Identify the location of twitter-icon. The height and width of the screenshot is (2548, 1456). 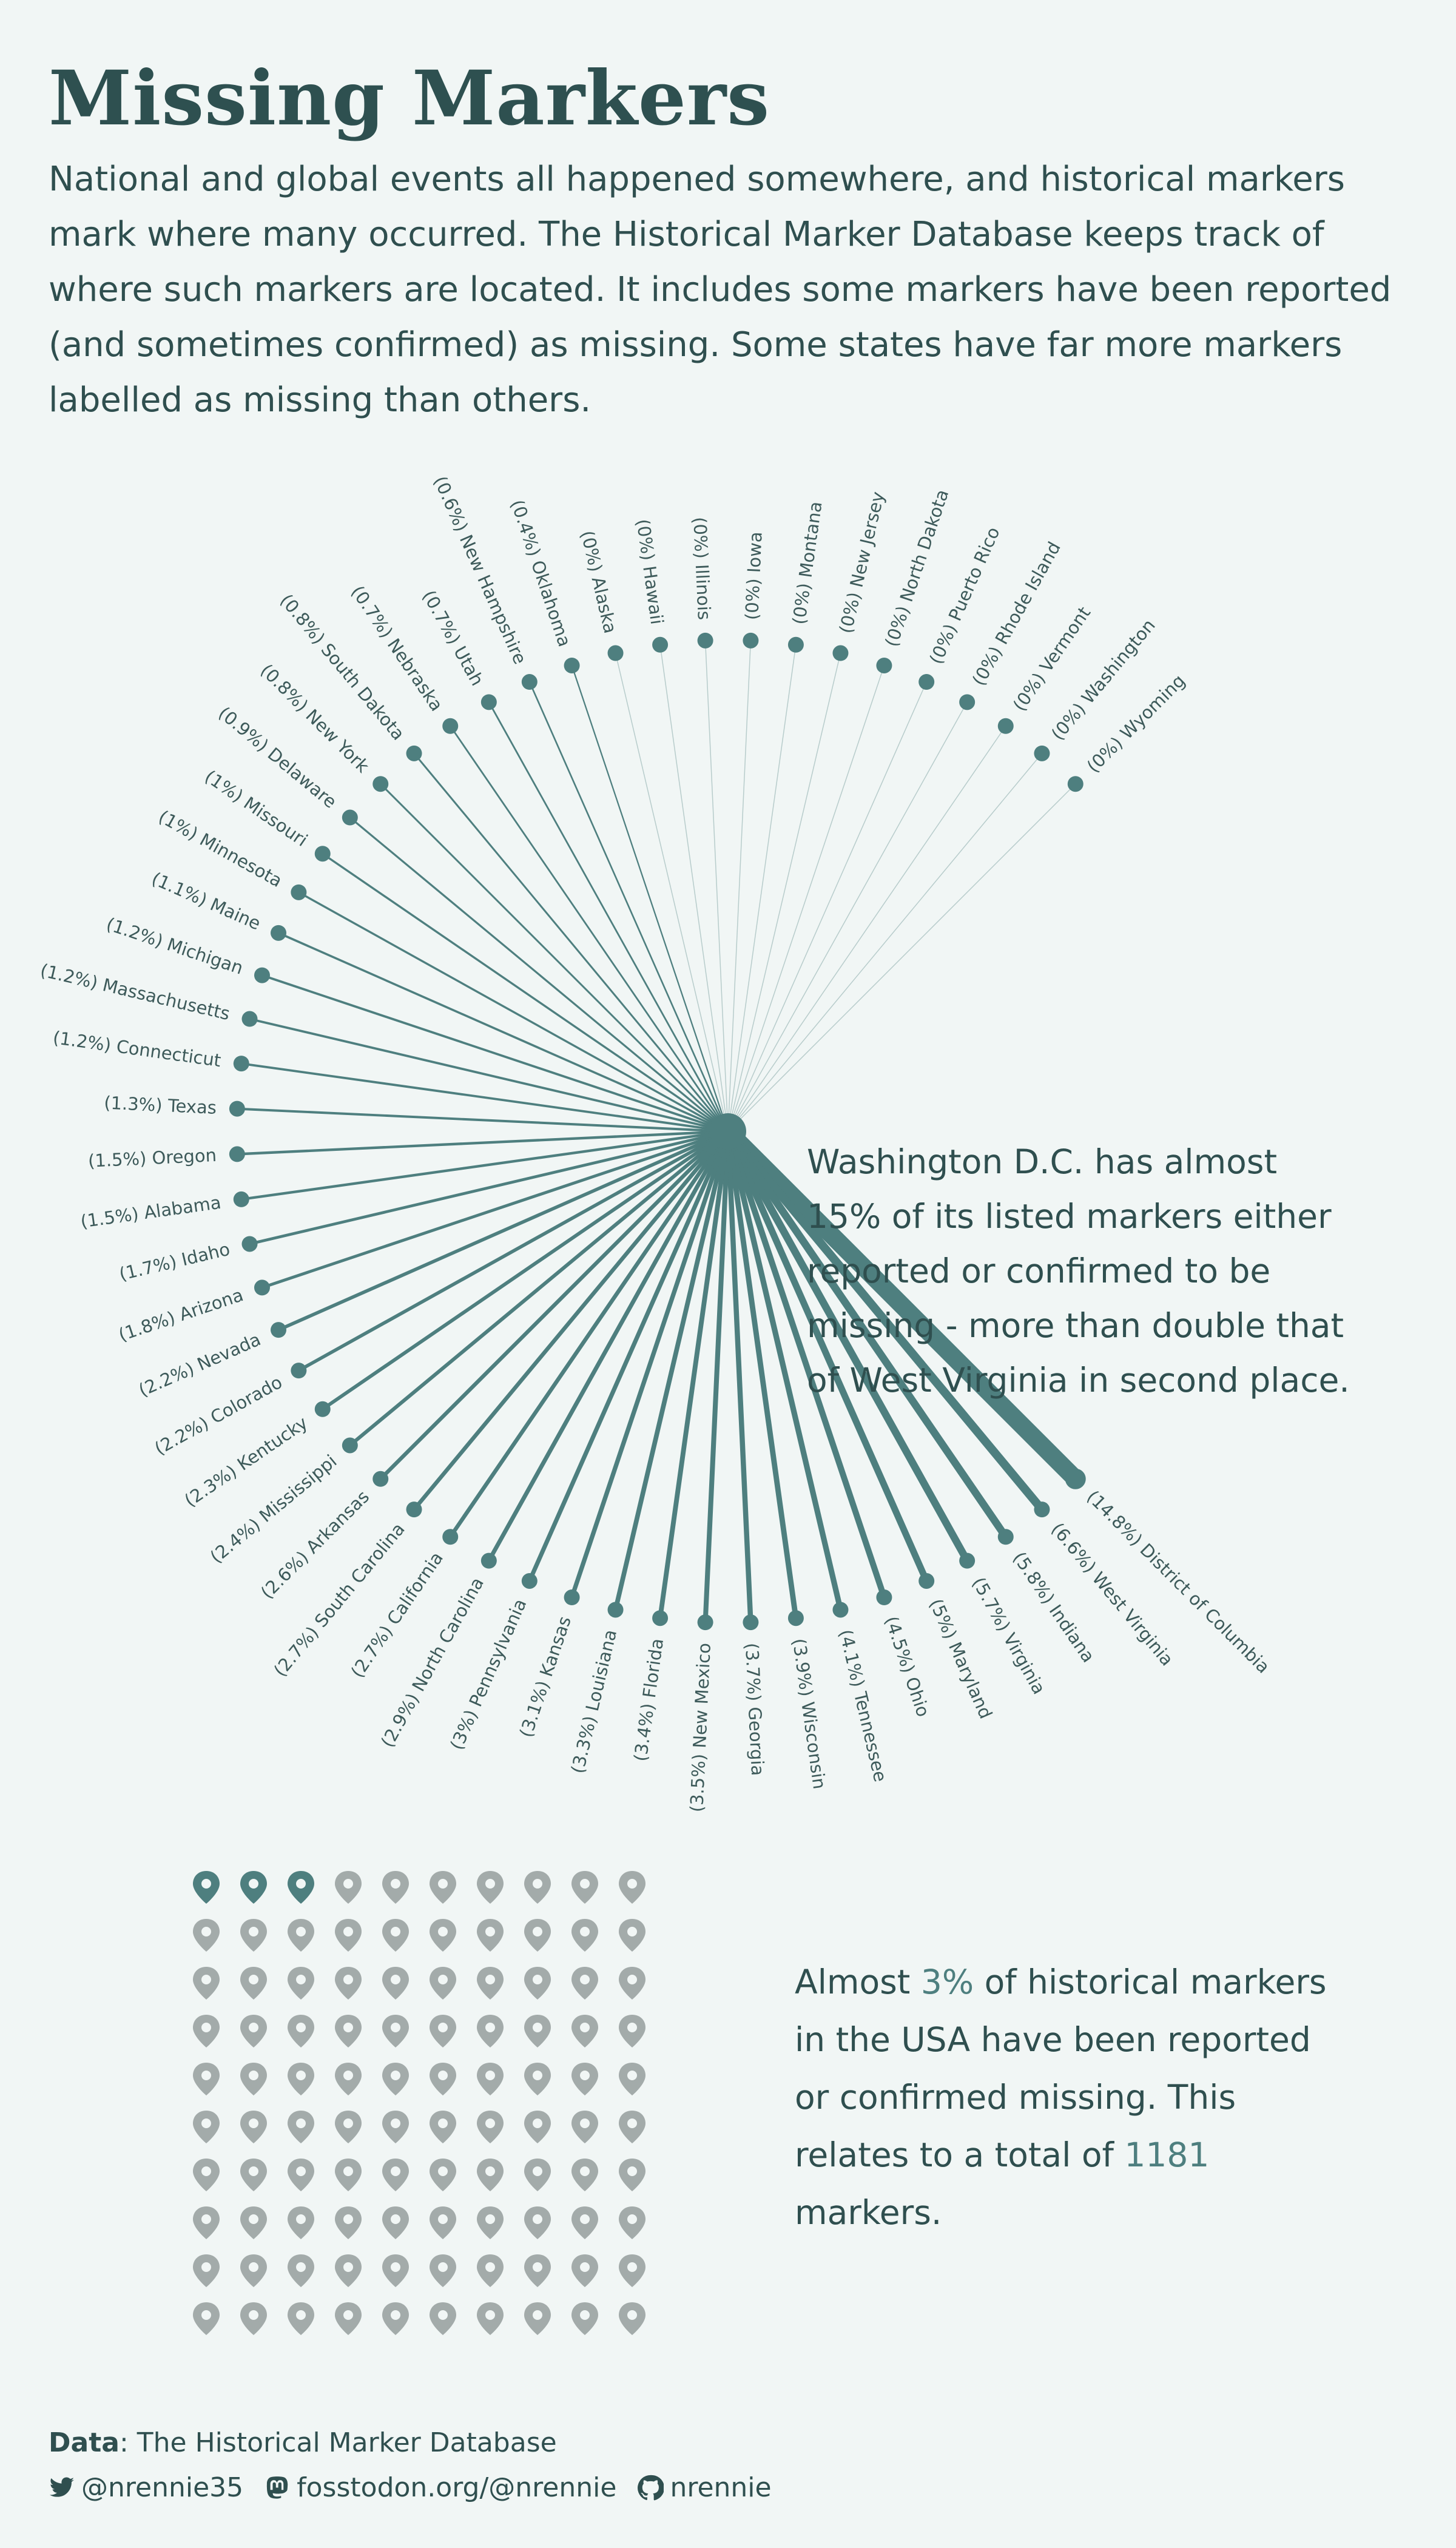
(62, 2487).